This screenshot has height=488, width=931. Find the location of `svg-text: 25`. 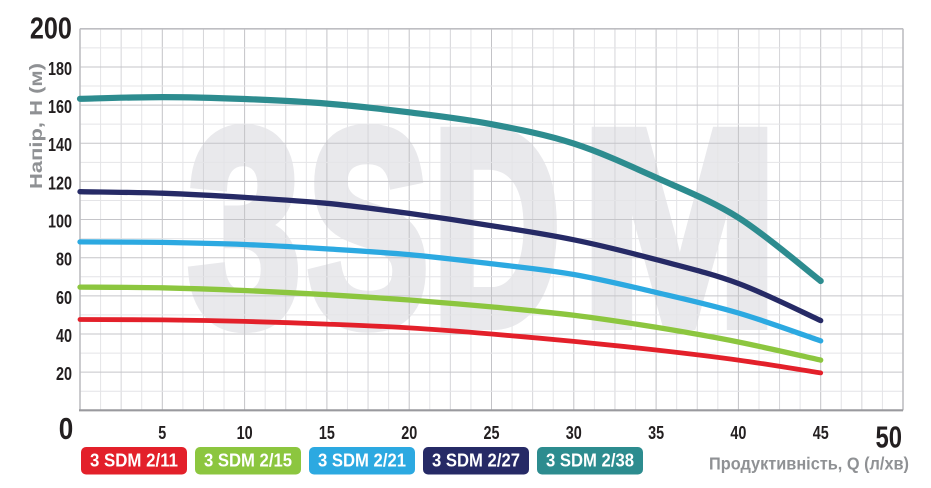

svg-text: 25 is located at coordinates (492, 432).